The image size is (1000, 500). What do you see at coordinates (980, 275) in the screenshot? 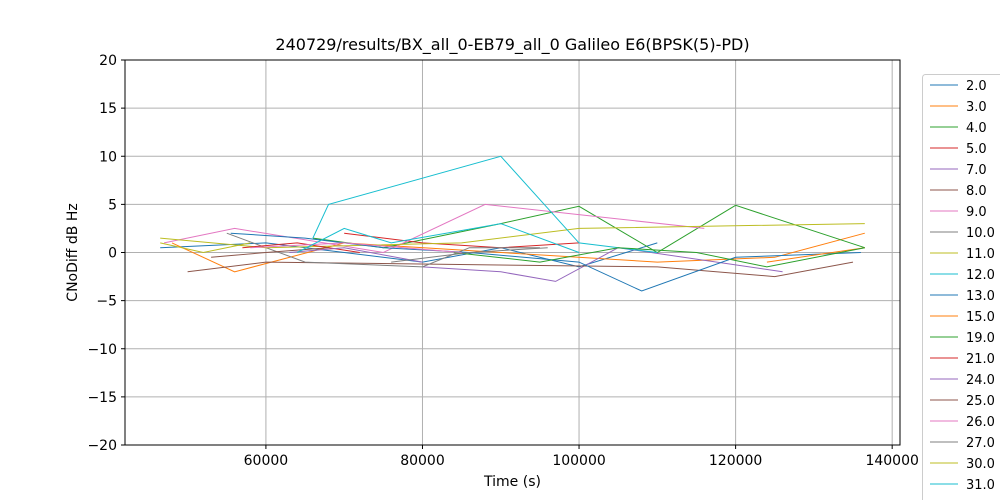
I see `legend-label: 12.0` at bounding box center [980, 275].